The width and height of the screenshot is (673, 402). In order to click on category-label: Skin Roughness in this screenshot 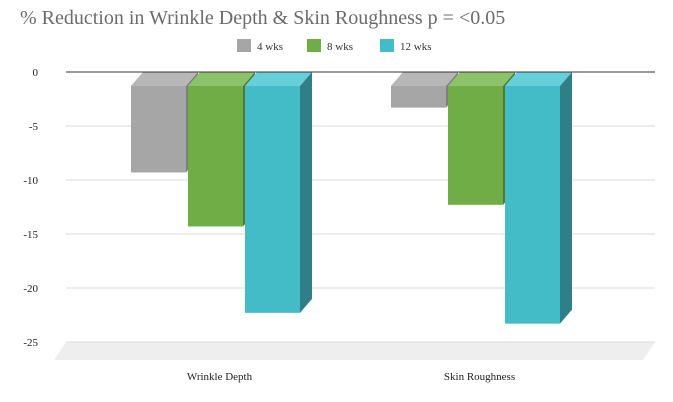, I will do `click(479, 377)`.